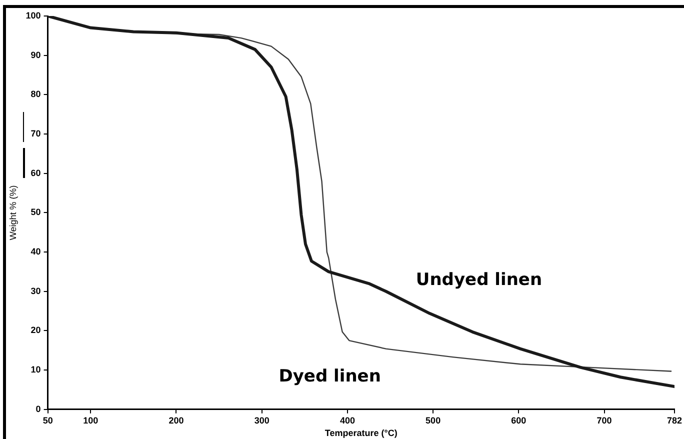 This screenshot has width=684, height=439. Describe the element at coordinates (47, 420) in the screenshot. I see `x-tick-label: 50` at that location.